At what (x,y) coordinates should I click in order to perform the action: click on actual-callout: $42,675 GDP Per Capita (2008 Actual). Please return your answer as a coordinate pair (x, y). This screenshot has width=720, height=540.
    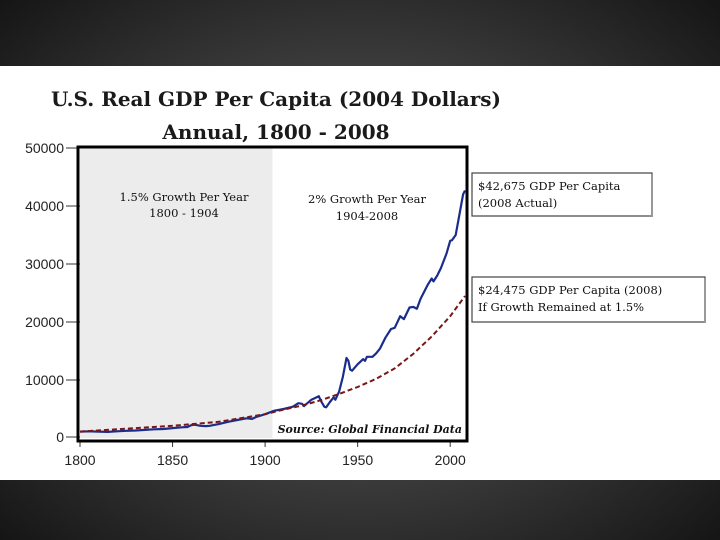
    Looking at the image, I should click on (562, 194).